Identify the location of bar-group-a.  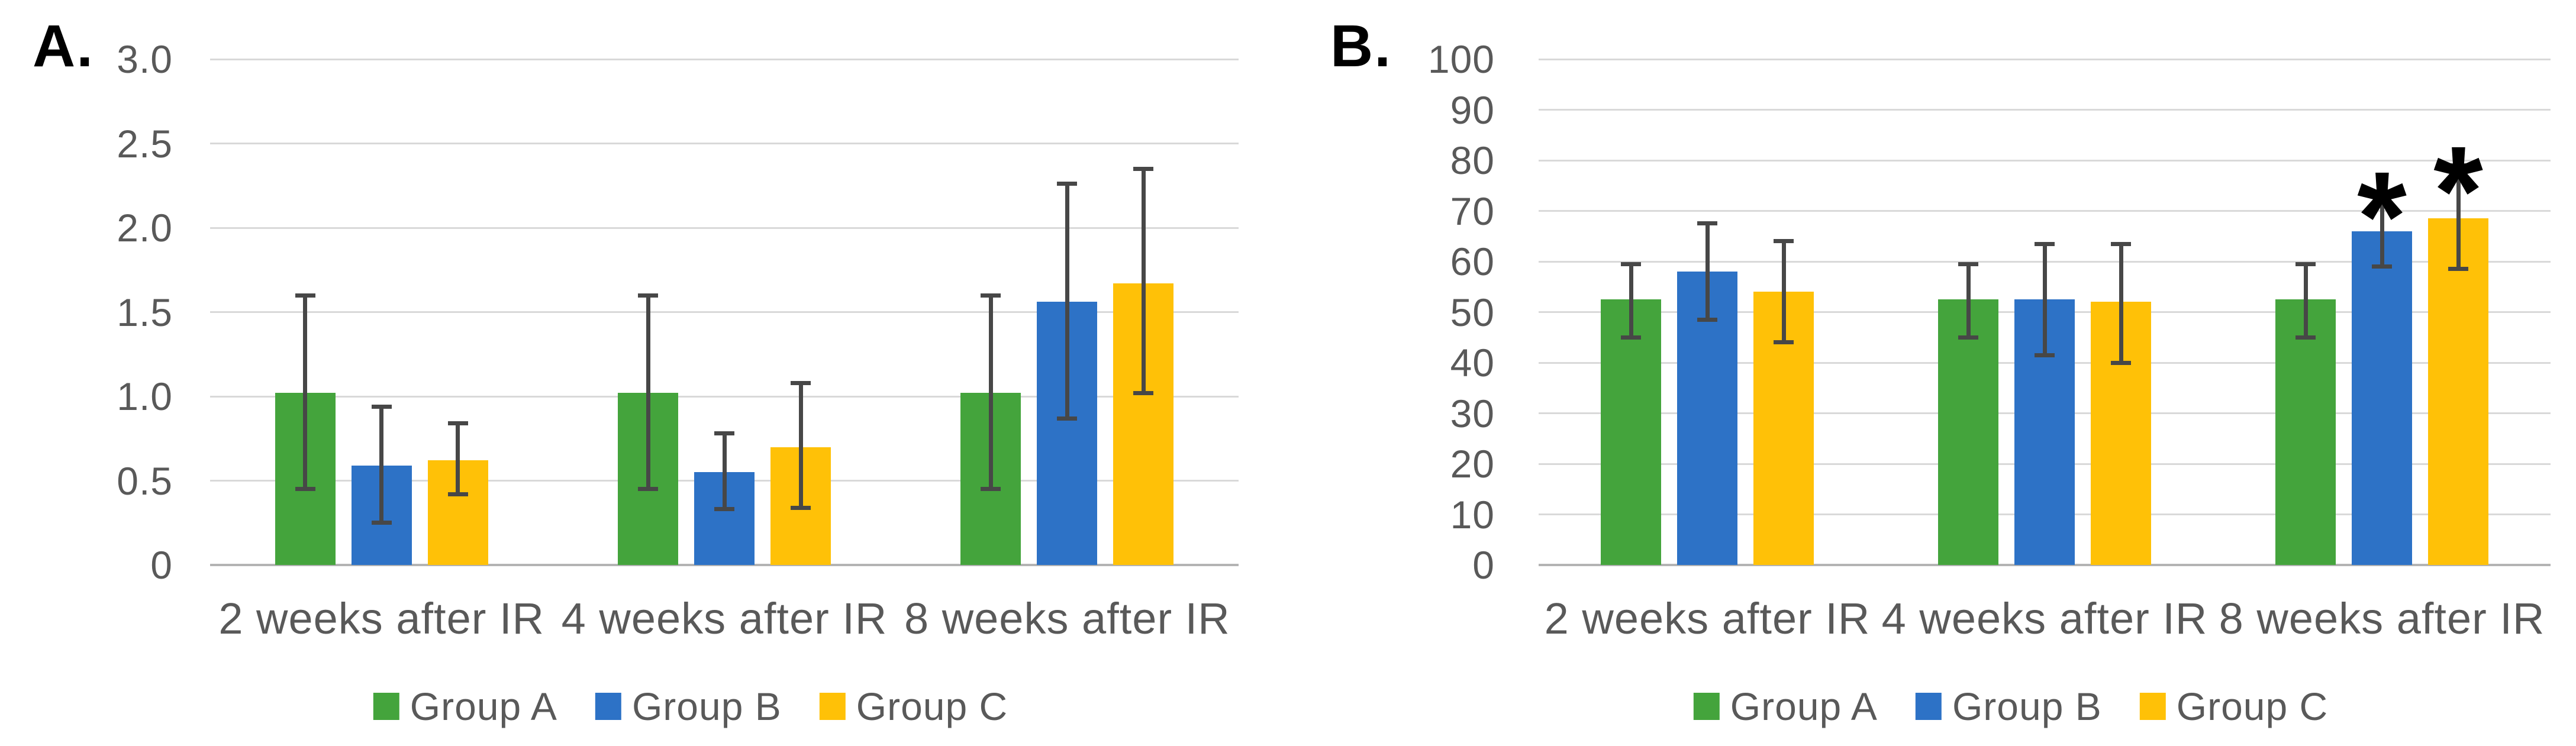
(2305, 432).